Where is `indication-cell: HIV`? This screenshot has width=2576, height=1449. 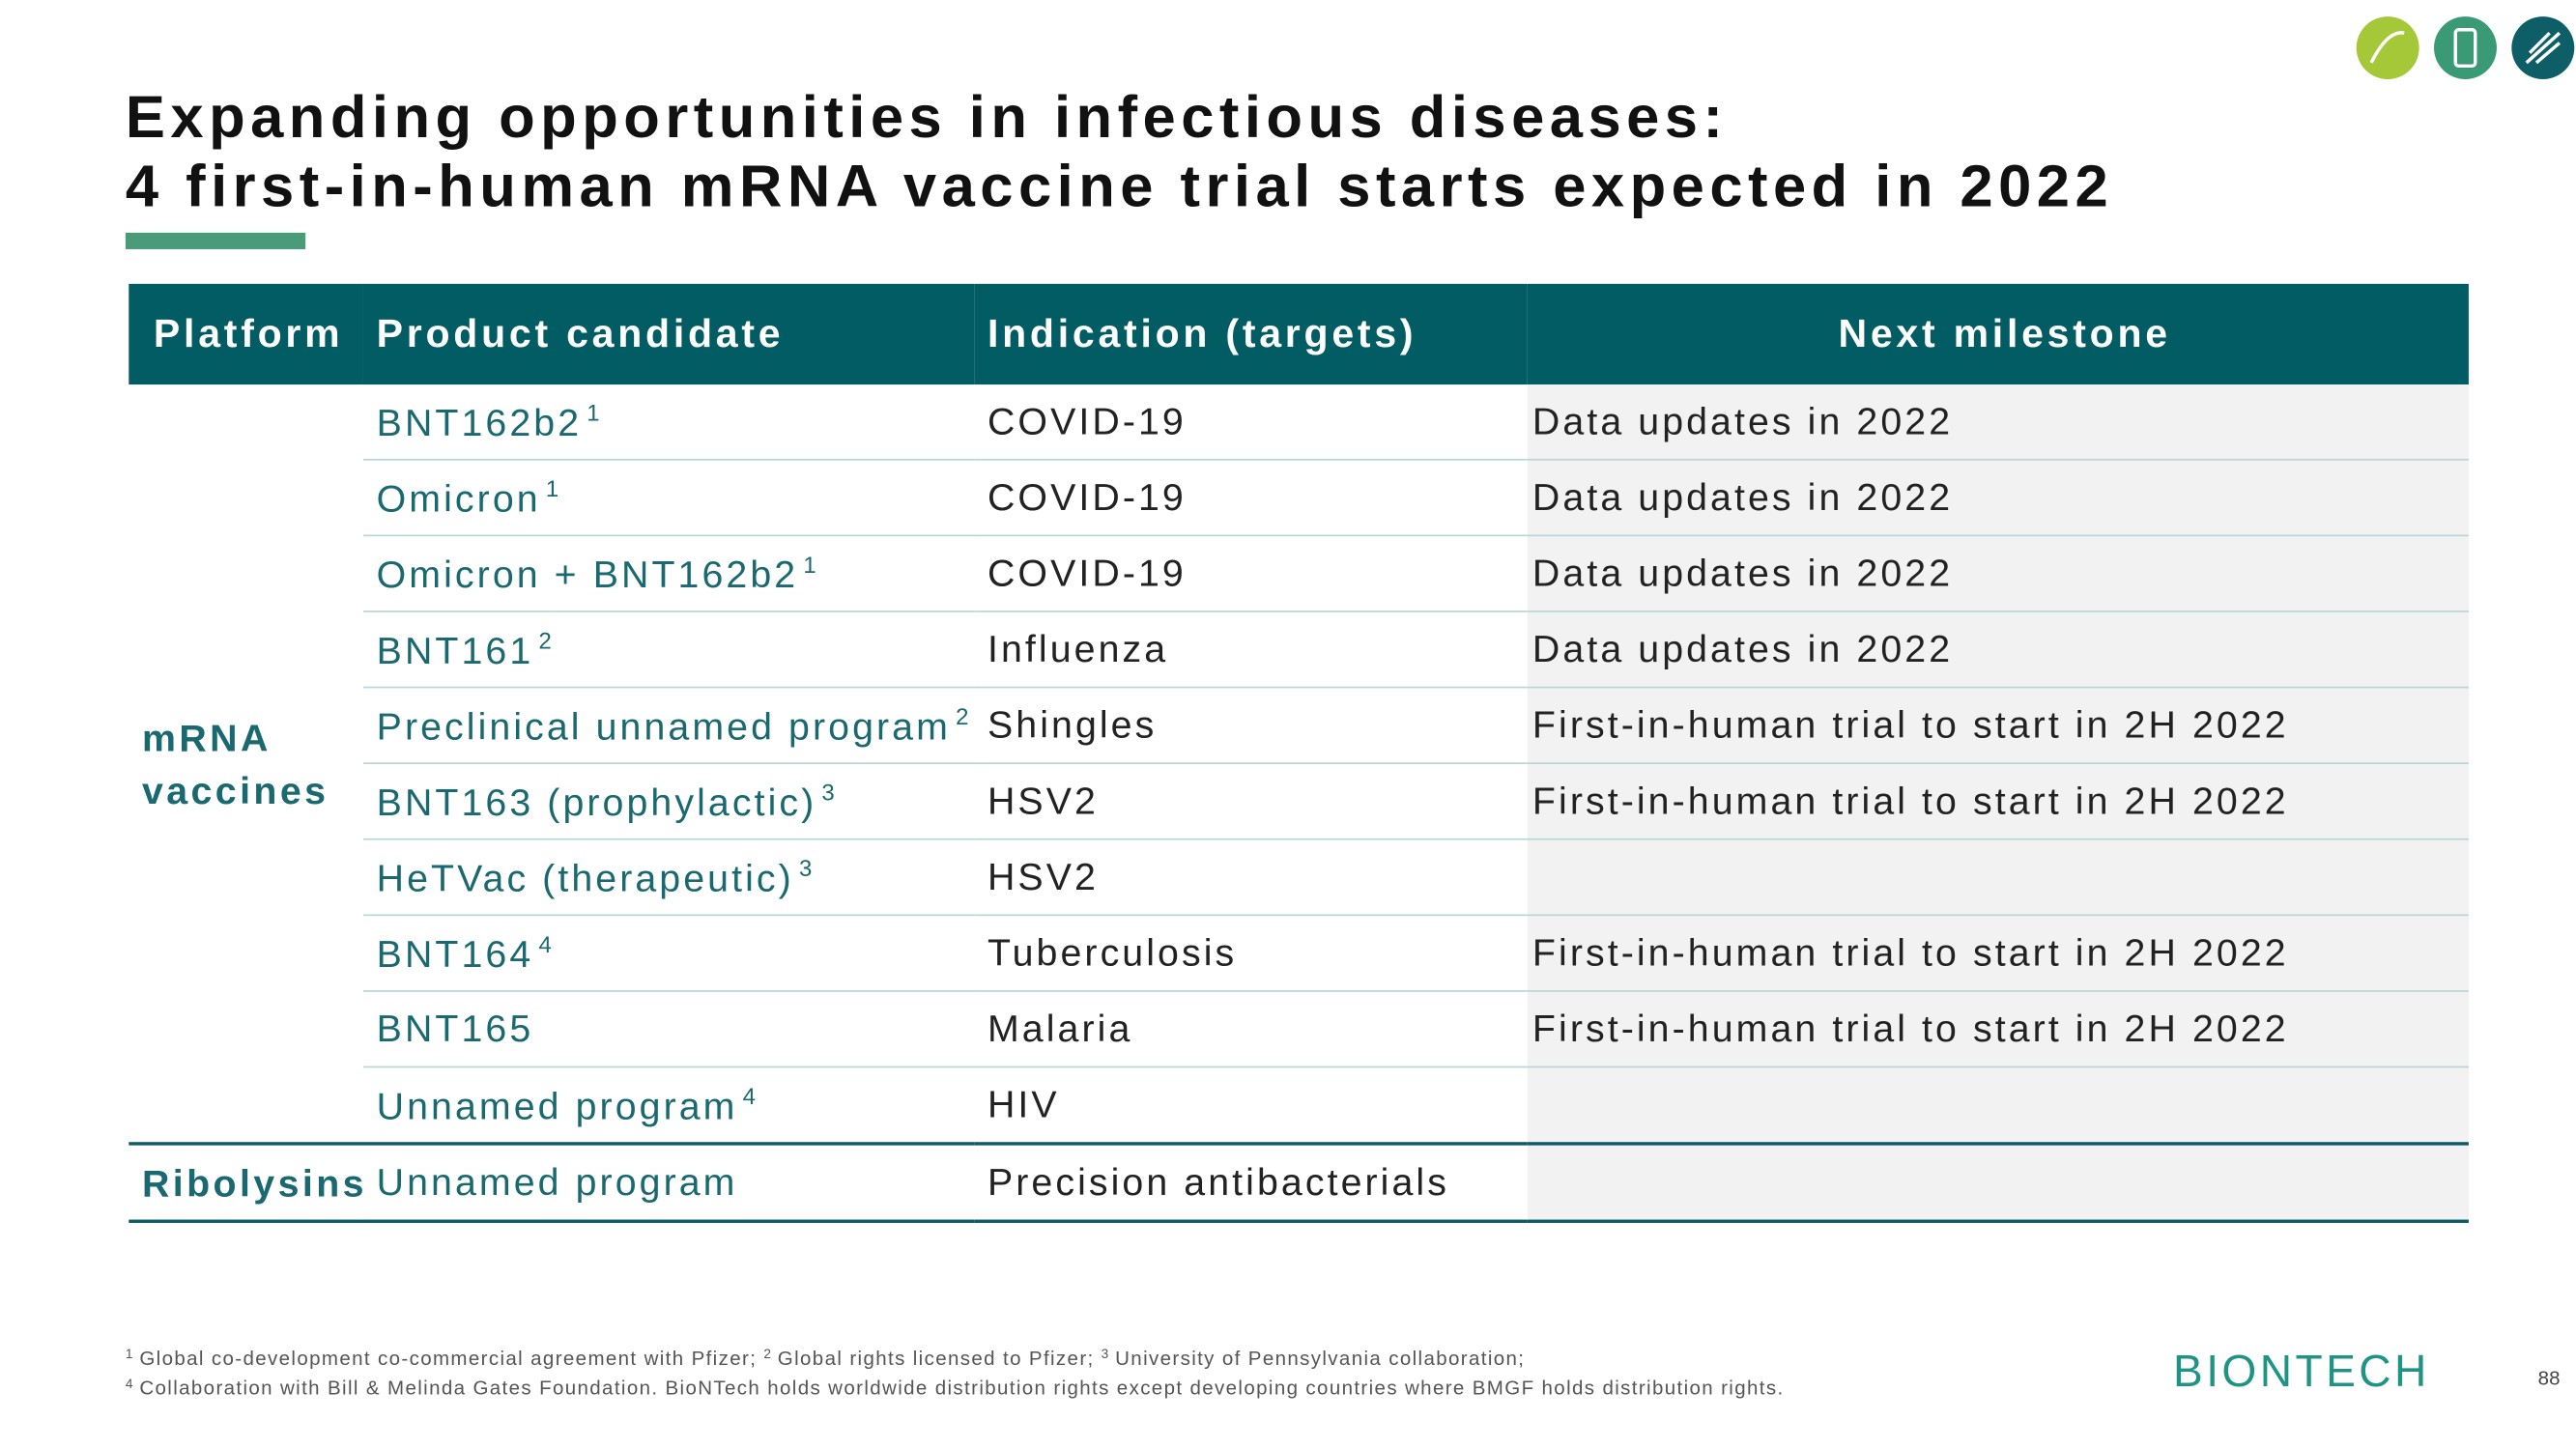
indication-cell: HIV is located at coordinates (1251, 1106).